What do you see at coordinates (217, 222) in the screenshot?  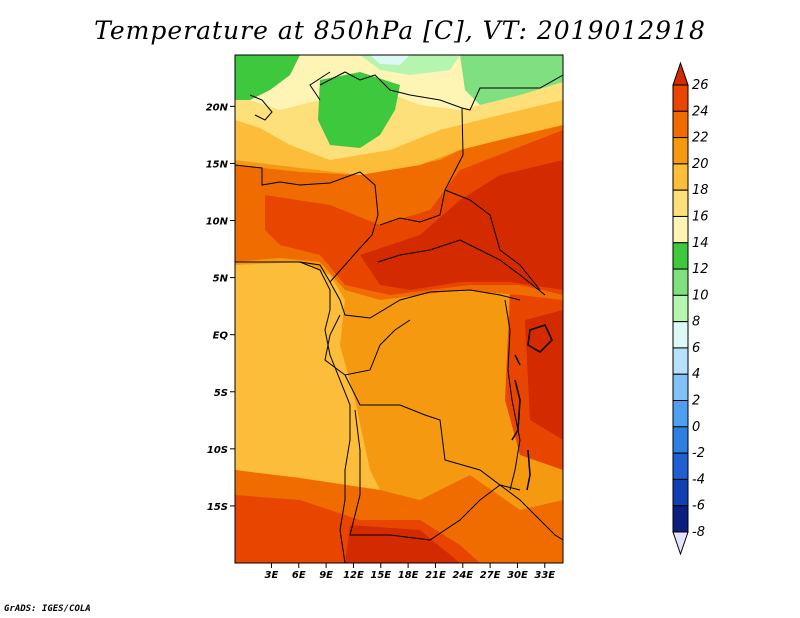 I see `lat-tick-label: 10N` at bounding box center [217, 222].